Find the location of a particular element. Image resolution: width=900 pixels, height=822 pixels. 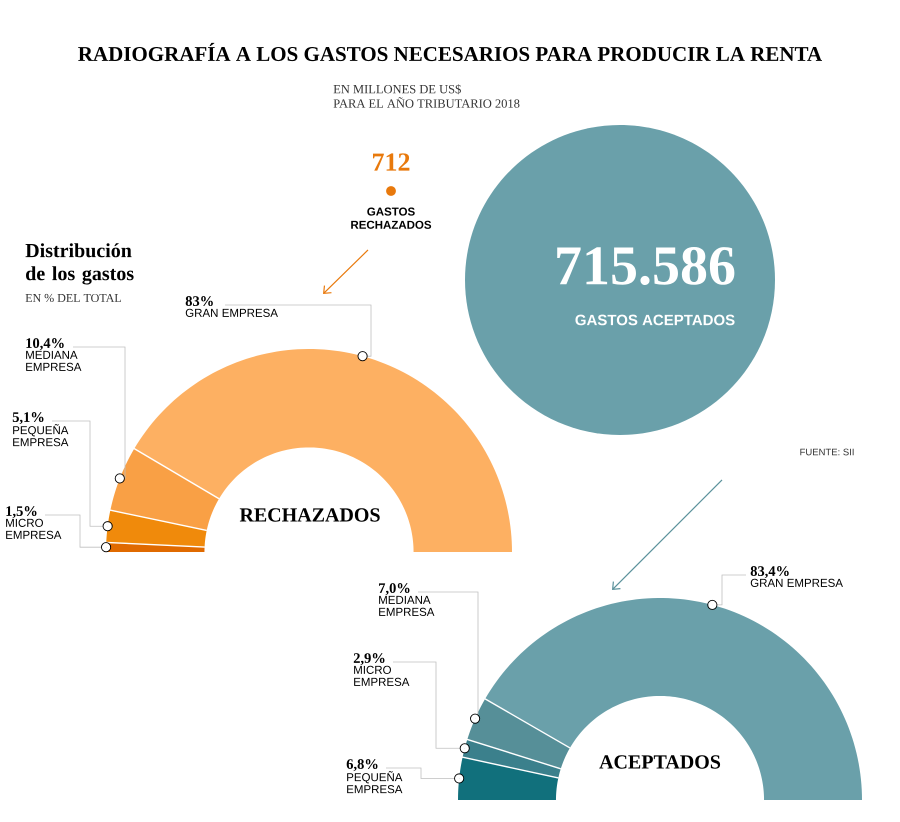

text: RADIOGRAFÍA A LOS GASTOS NECESARIOS PARA PRODUCIR LA RENTA is located at coordinates (450, 52).